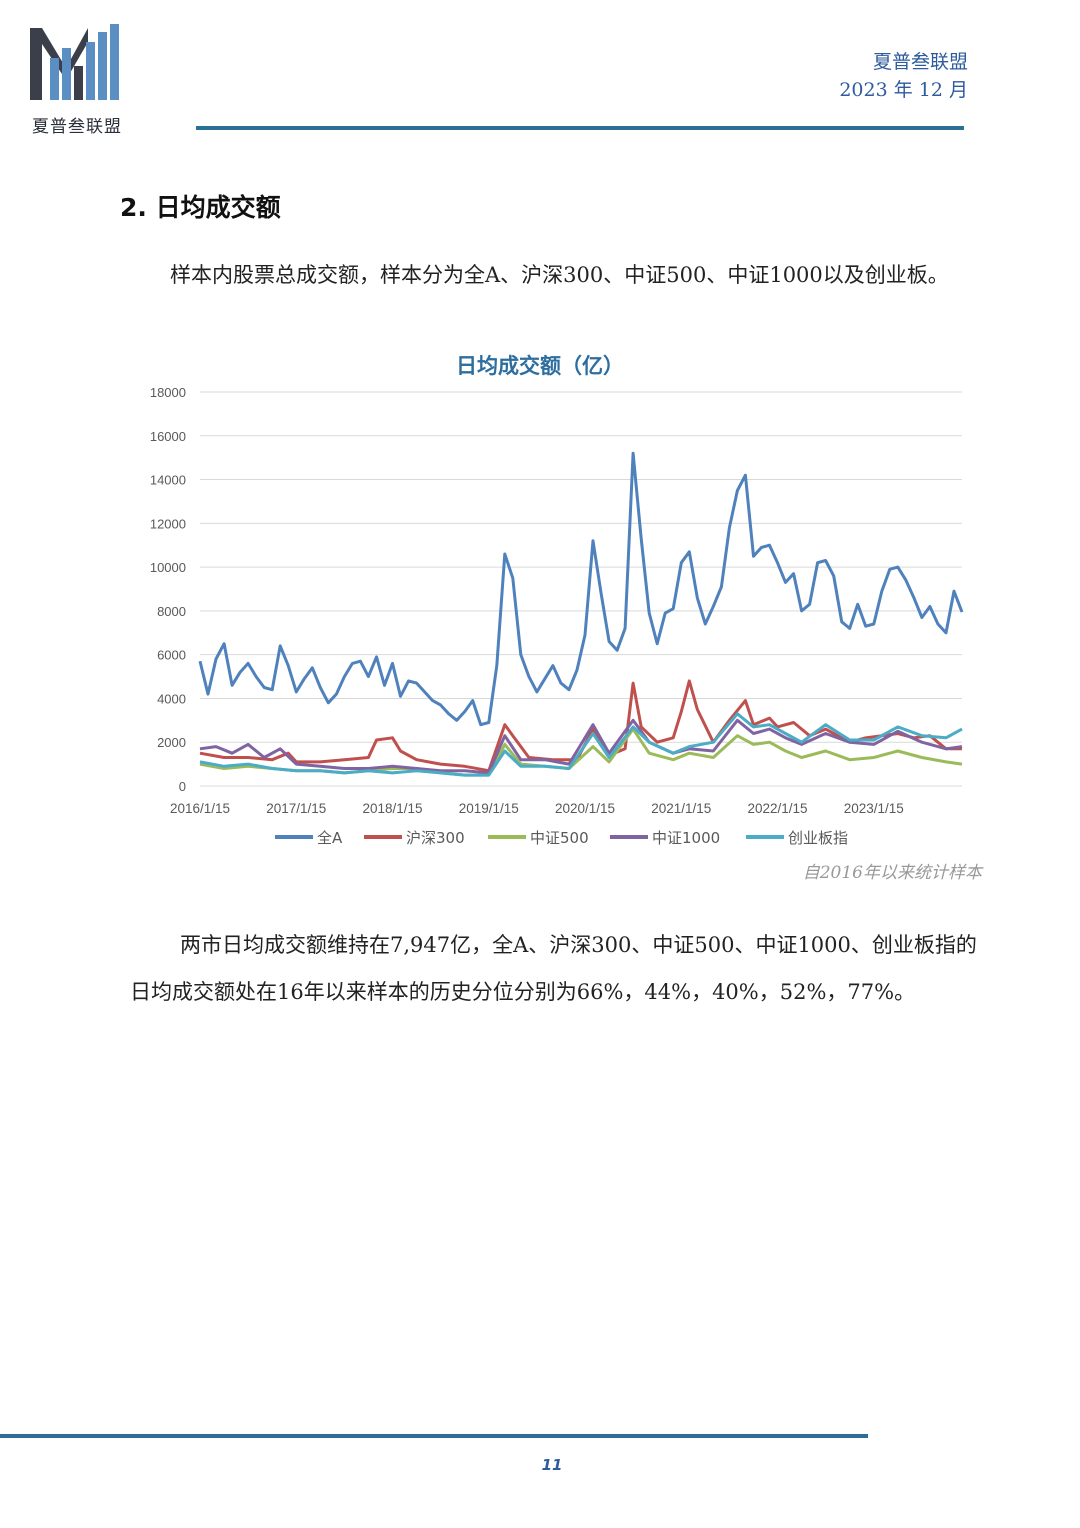 This screenshot has height=1528, width=1080. I want to click on y-tick-label: 6000, so click(171, 655).